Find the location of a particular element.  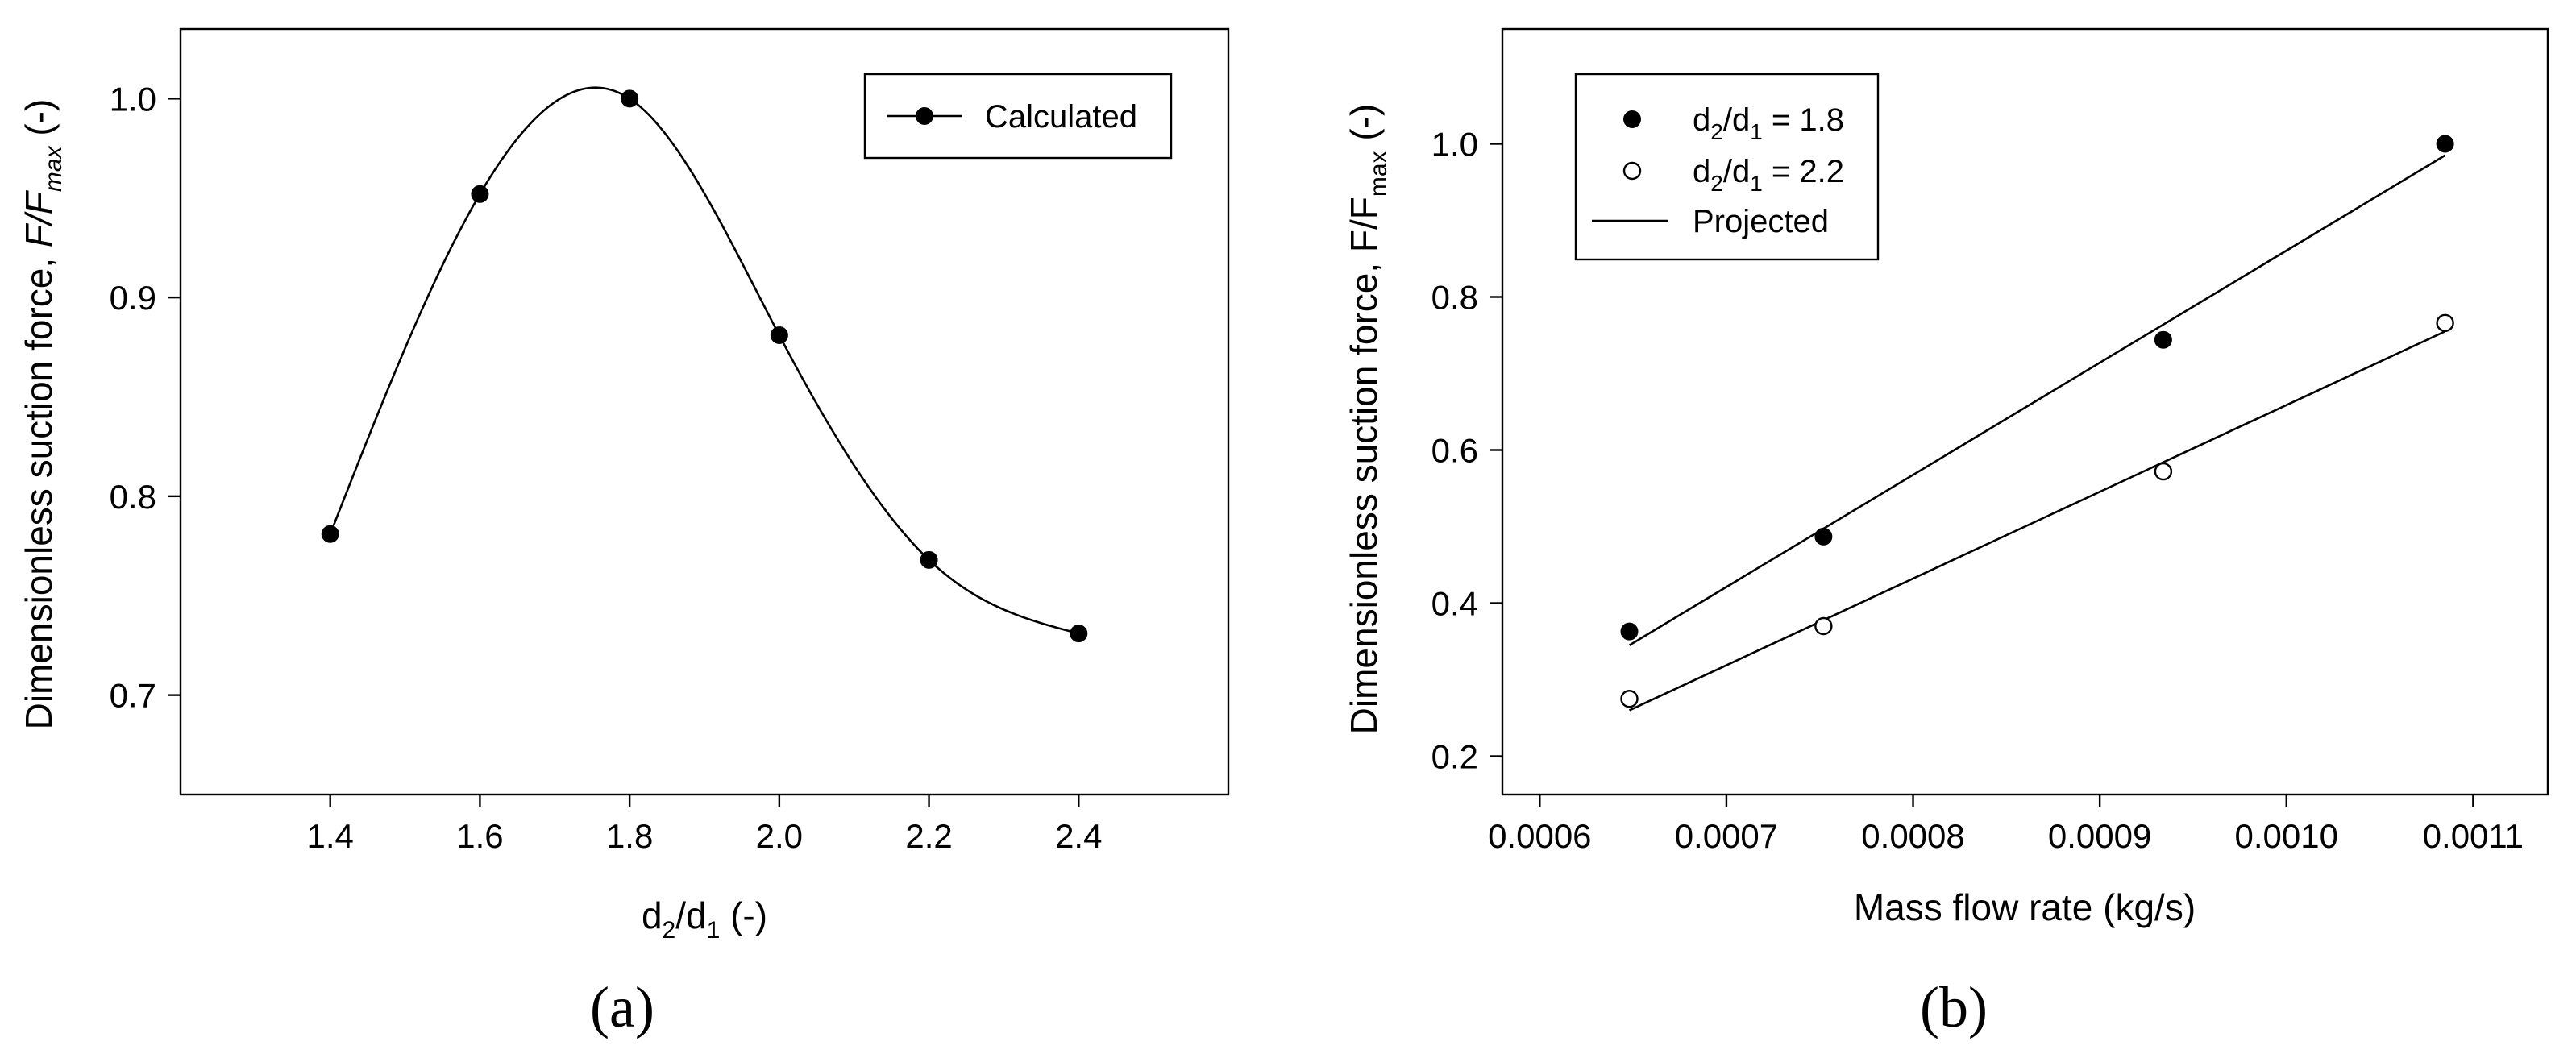

chart-b-legend-label-1: d2/d1 = 1.8 is located at coordinates (1768, 123).